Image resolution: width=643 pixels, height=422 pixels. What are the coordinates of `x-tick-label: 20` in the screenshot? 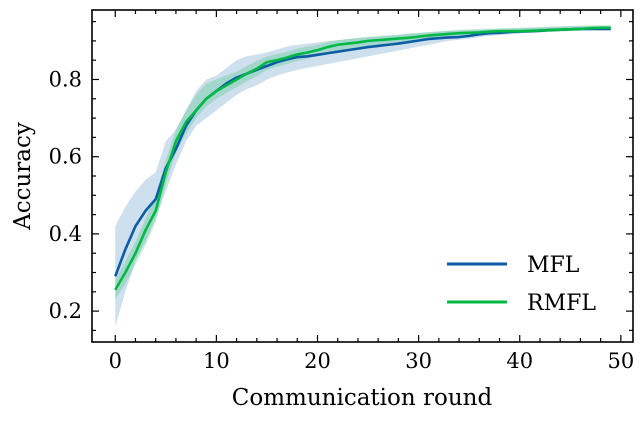 It's located at (317, 361).